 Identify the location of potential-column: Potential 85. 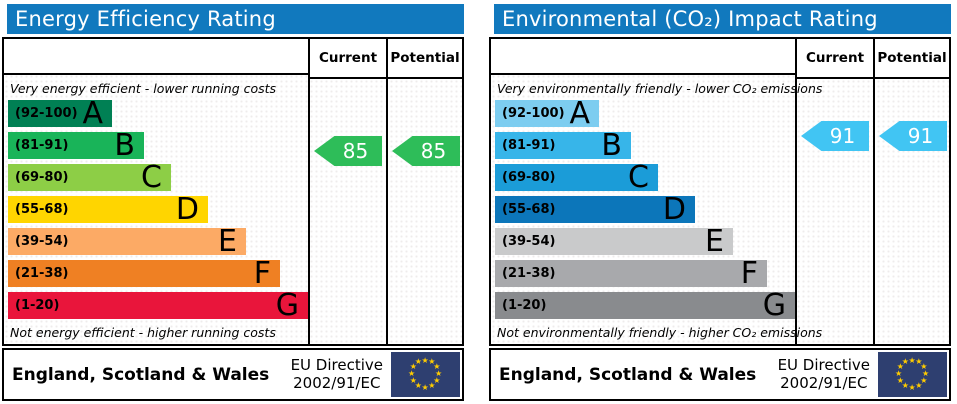
(424, 191).